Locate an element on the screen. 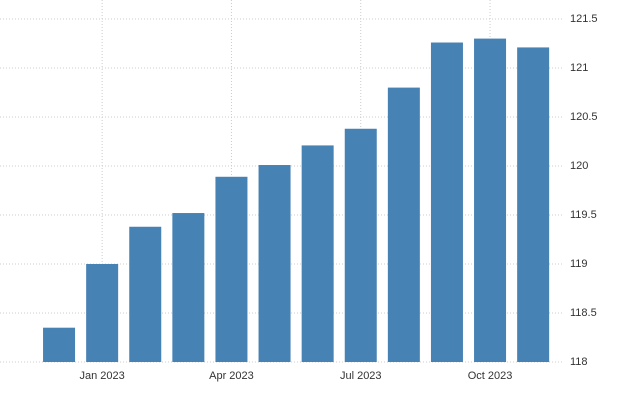 The height and width of the screenshot is (400, 640). y-tick-label: 121 is located at coordinates (579, 68).